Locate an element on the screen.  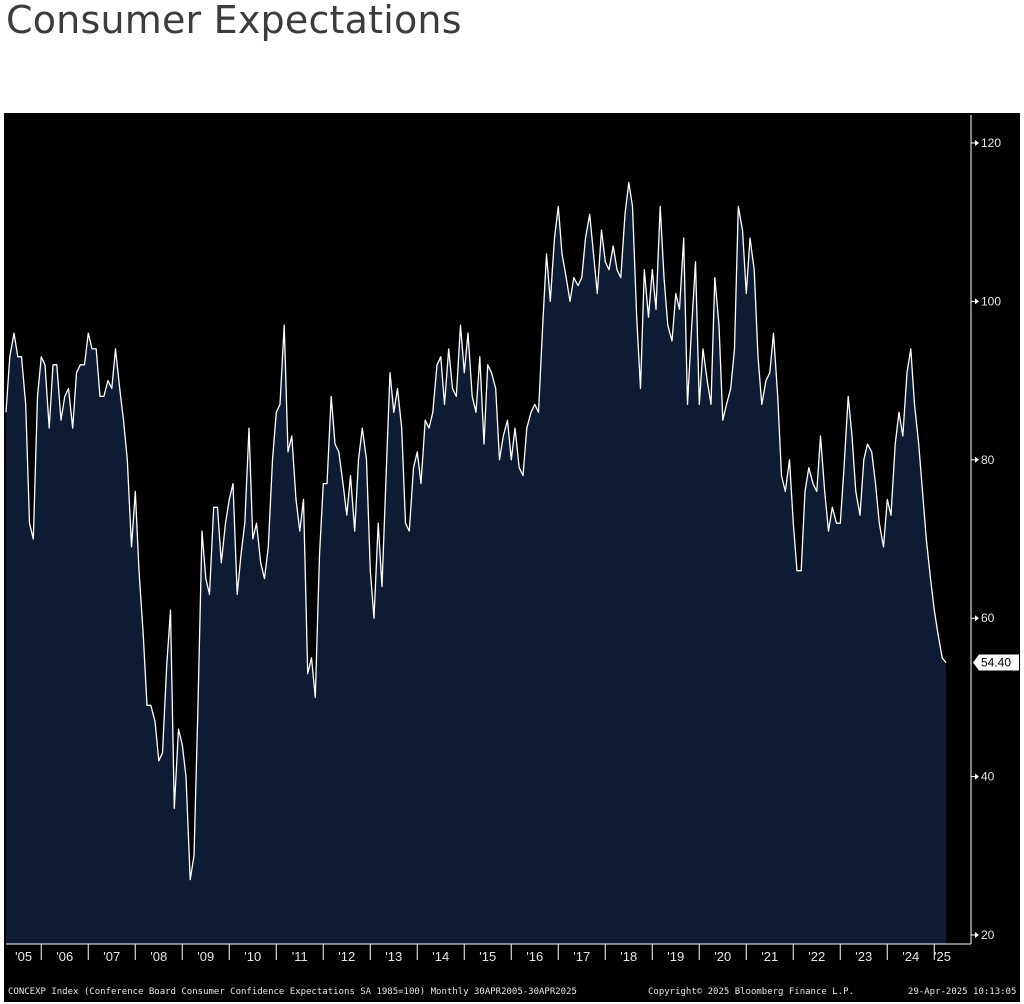
x-tick-label: '12 is located at coordinates (346, 956).